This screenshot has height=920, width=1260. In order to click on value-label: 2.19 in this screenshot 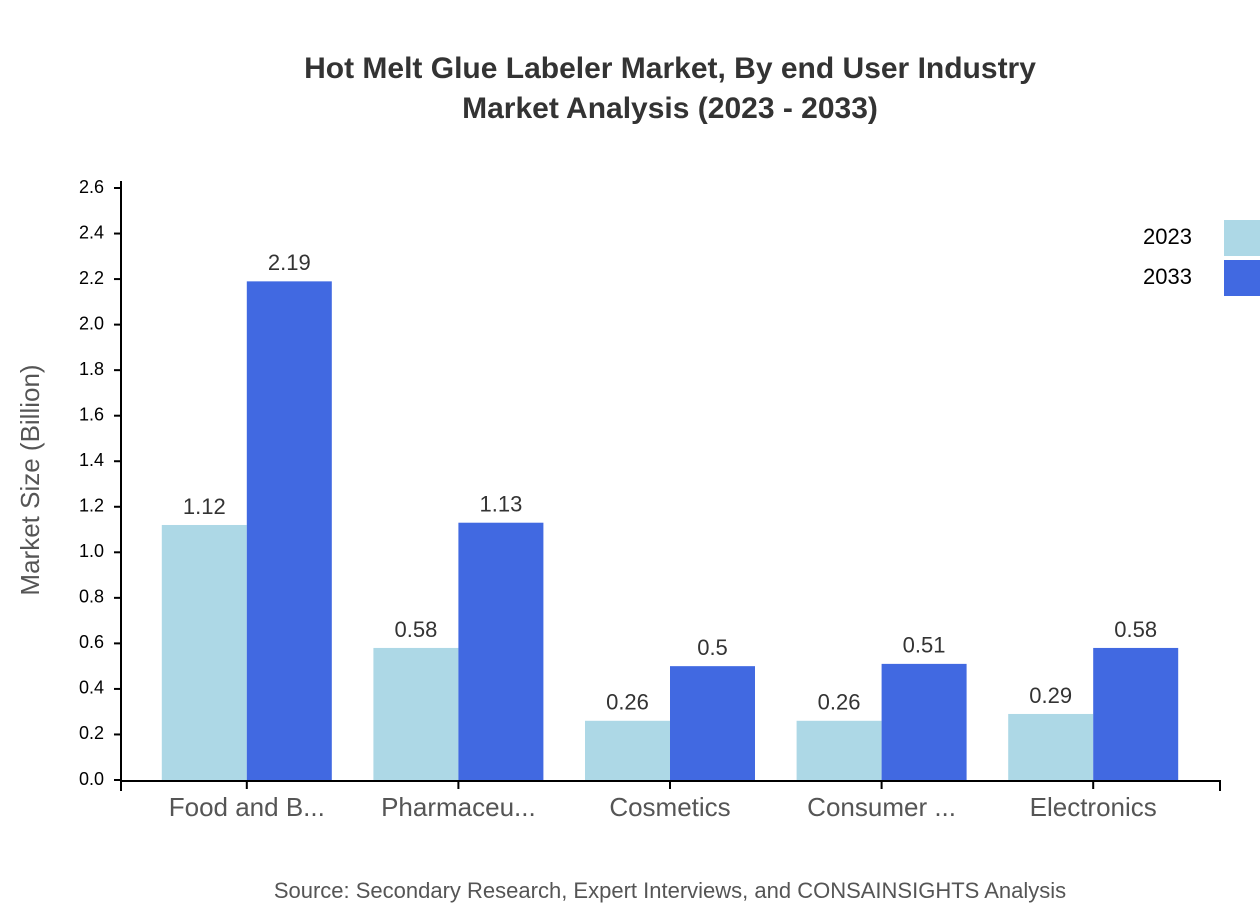, I will do `click(289, 262)`.